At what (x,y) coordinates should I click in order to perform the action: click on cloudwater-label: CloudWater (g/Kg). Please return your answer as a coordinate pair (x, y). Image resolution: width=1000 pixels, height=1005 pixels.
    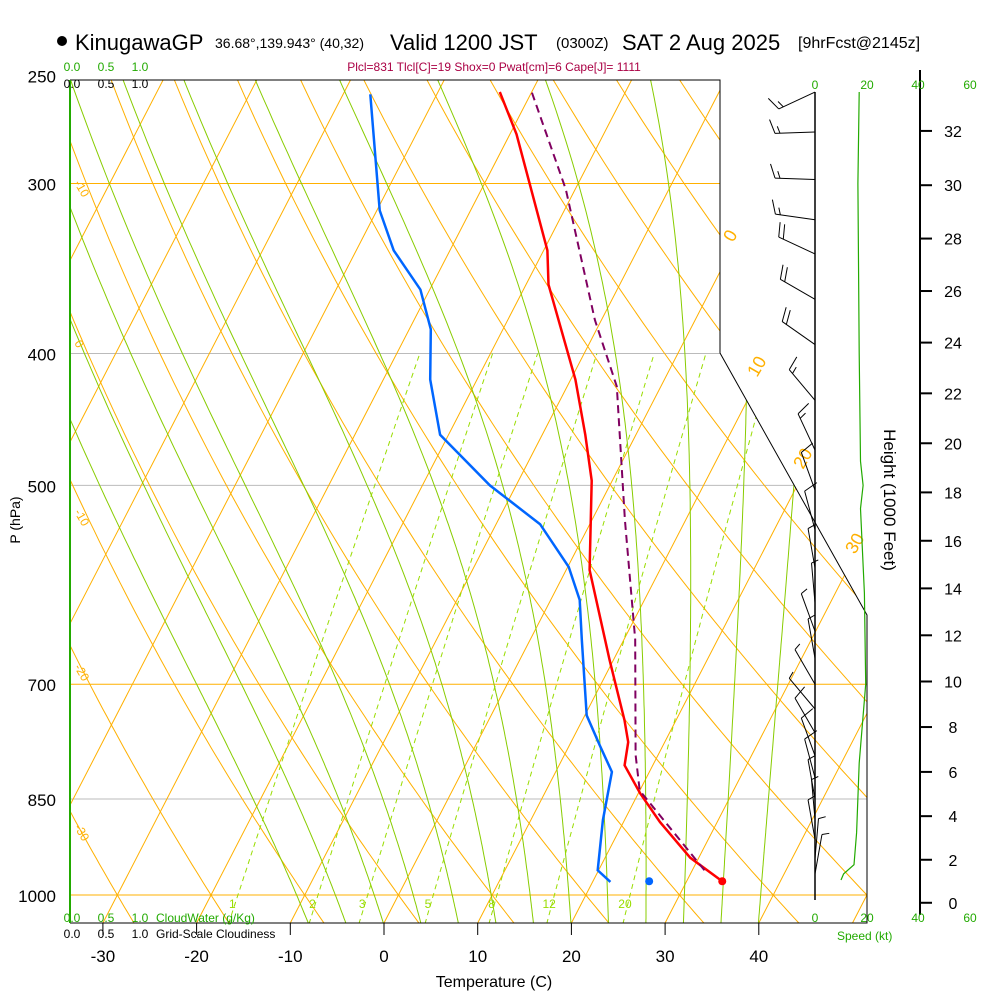
    Looking at the image, I should click on (205, 918).